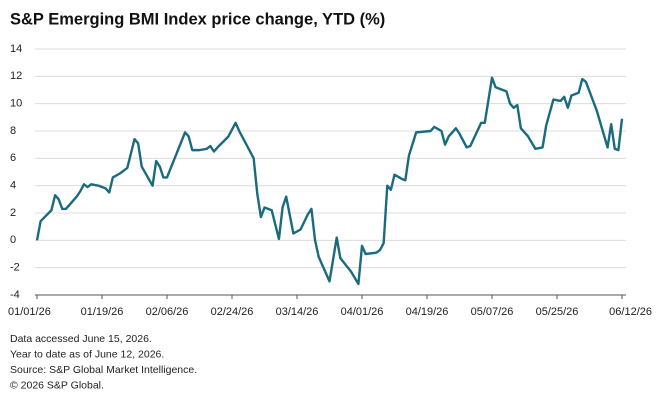 Image resolution: width=660 pixels, height=408 pixels. Describe the element at coordinates (13, 158) in the screenshot. I see `y-tick-label: 6` at that location.